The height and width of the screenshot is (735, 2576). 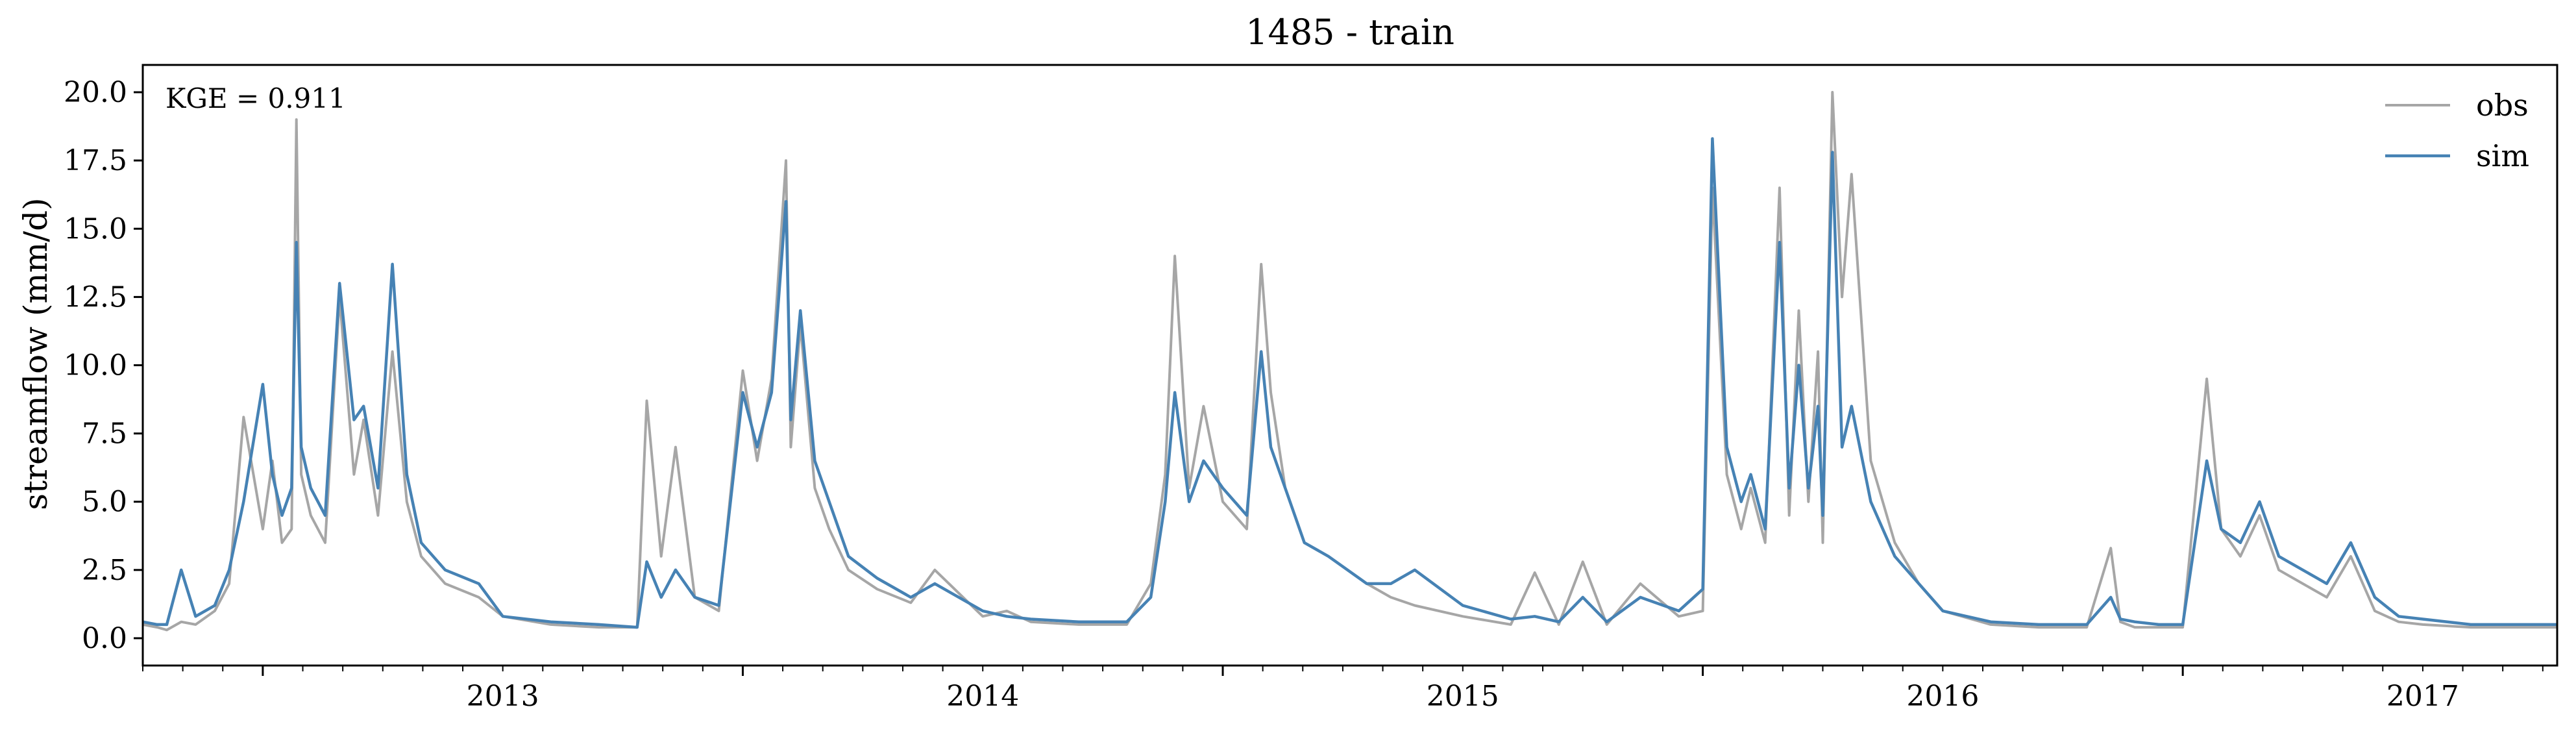 I want to click on y-axis-ticks: 0.0 2.5 5.0 7.5 10.0 12.5 15.0 17.5 20.0, so click(x=103, y=365).